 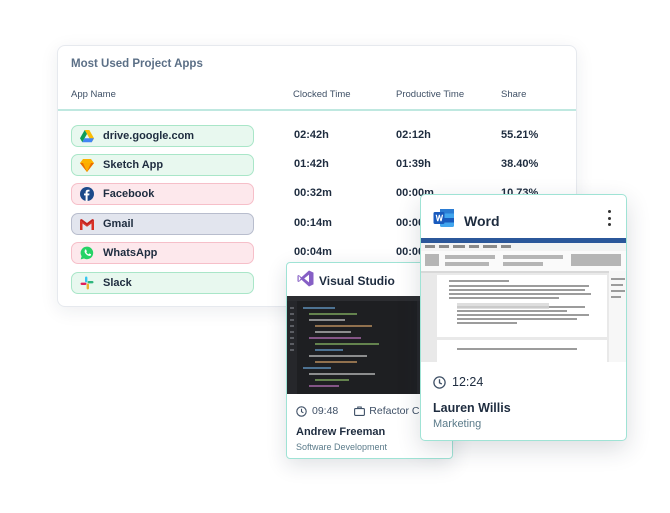 What do you see at coordinates (87, 136) in the screenshot?
I see `google-drive-icon` at bounding box center [87, 136].